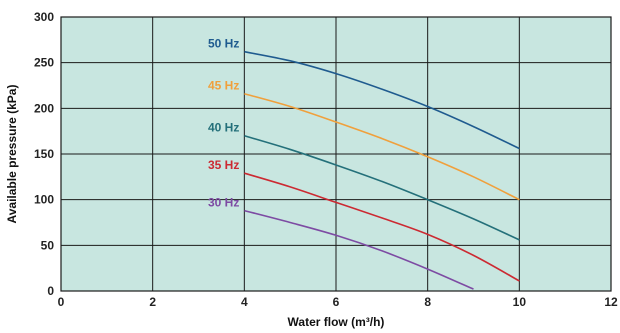 Image resolution: width=620 pixels, height=333 pixels. Describe the element at coordinates (520, 302) in the screenshot. I see `x-tick-label: 10` at that location.